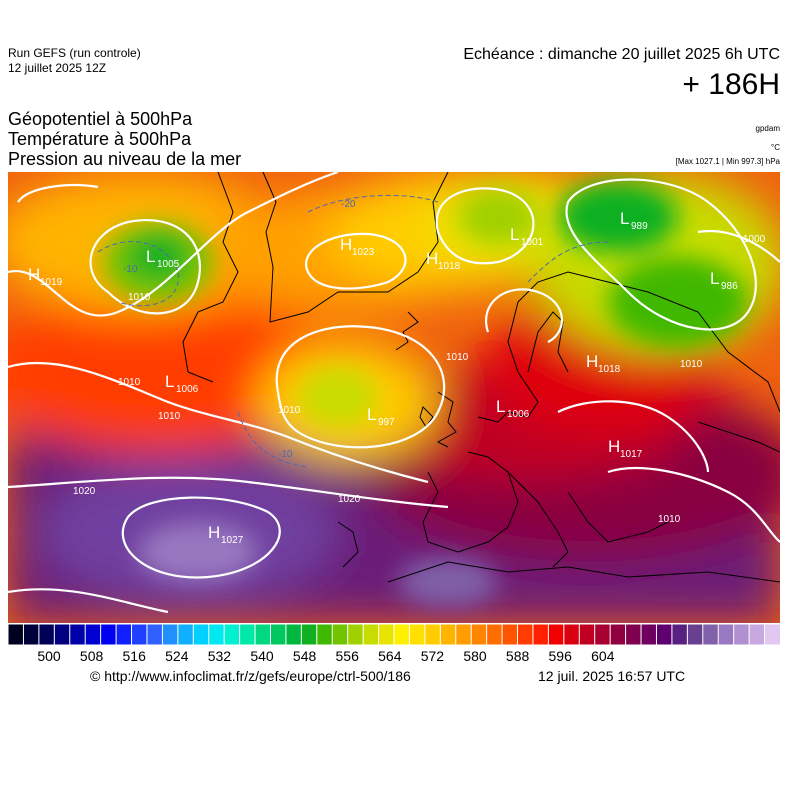 The width and height of the screenshot is (788, 789). Describe the element at coordinates (262, 656) in the screenshot. I see `colorbar-label: 540` at that location.